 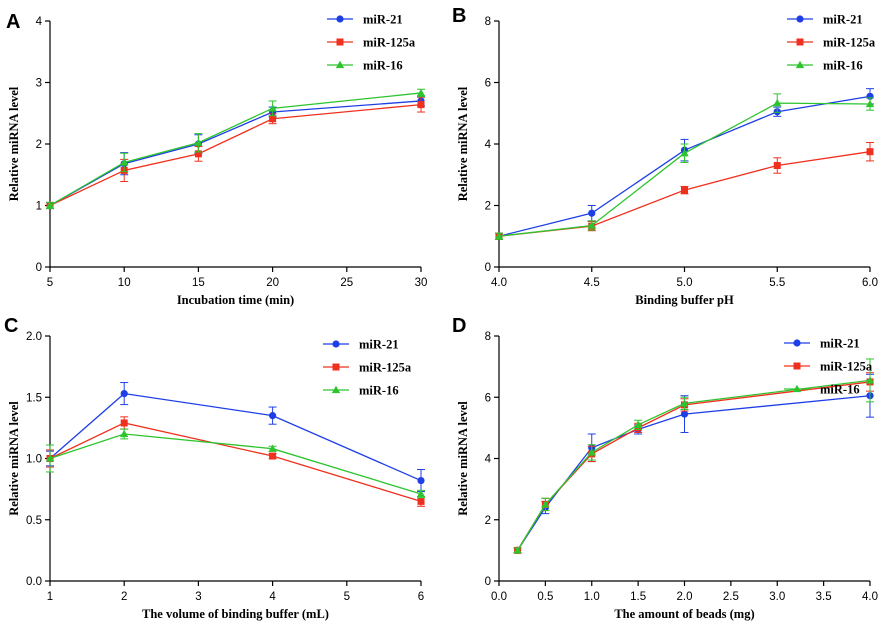 I want to click on y-tick-label: 1.0, so click(x=34, y=460).